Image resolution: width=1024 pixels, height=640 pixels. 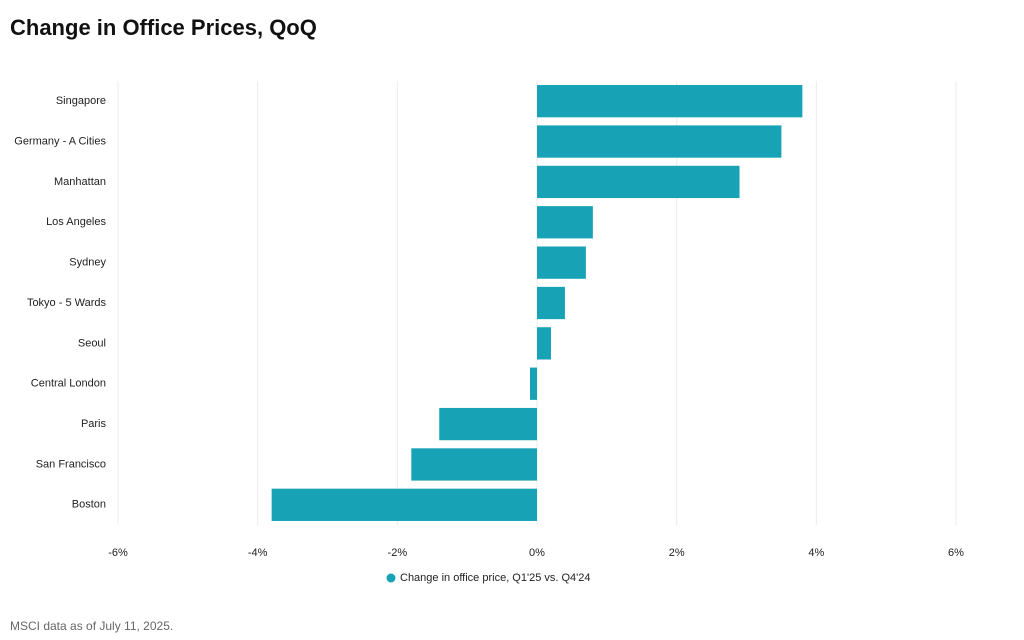 I want to click on y-tick-label: Seoul, so click(x=92, y=343).